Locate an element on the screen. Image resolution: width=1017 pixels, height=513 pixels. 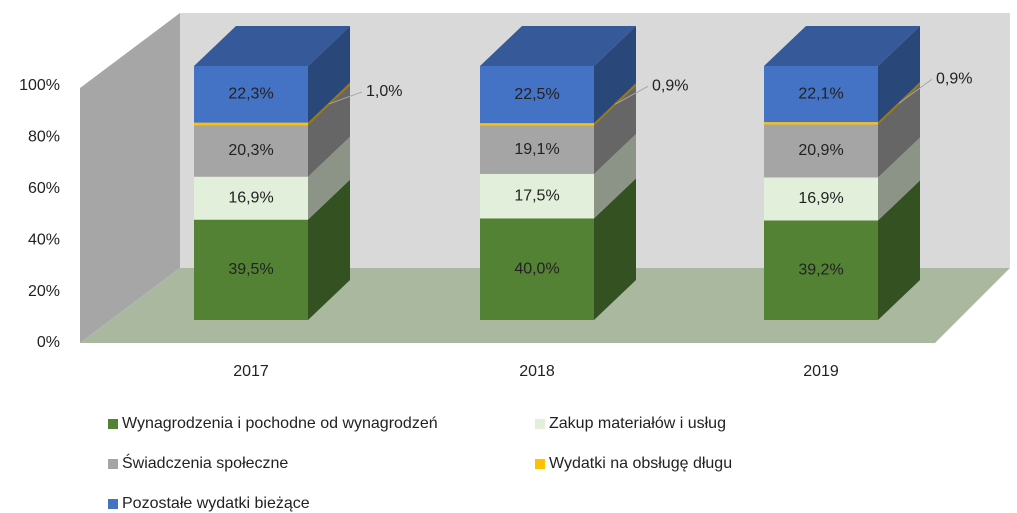
y-tick-label: 20% is located at coordinates (44, 291).